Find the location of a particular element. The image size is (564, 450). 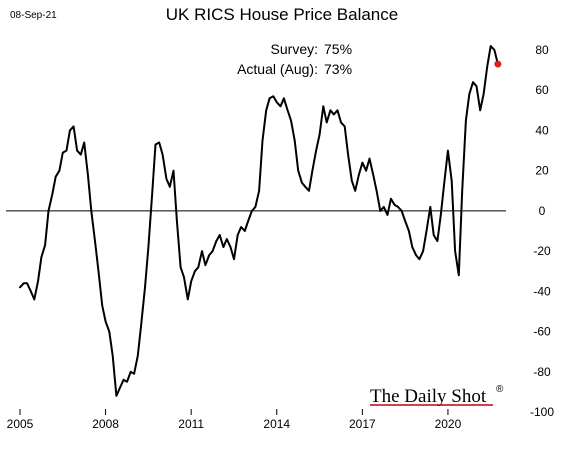

x-tick-label: 2020 is located at coordinates (448, 424).